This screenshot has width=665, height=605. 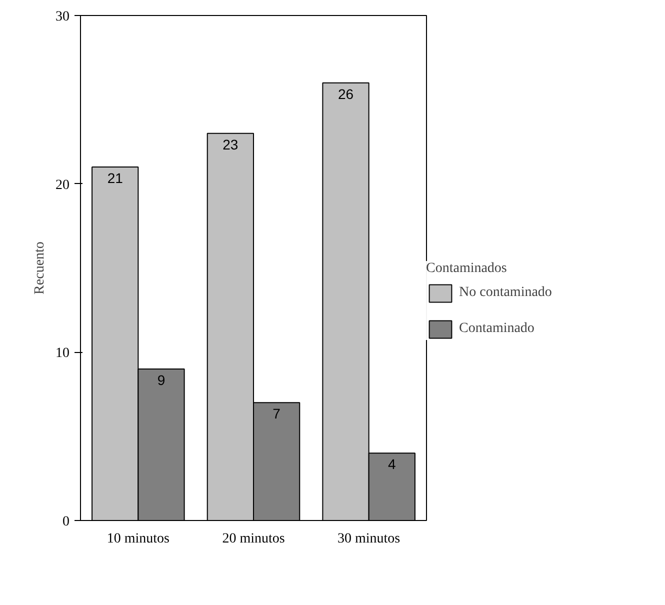 I want to click on legend-label: Contaminado, so click(x=496, y=329).